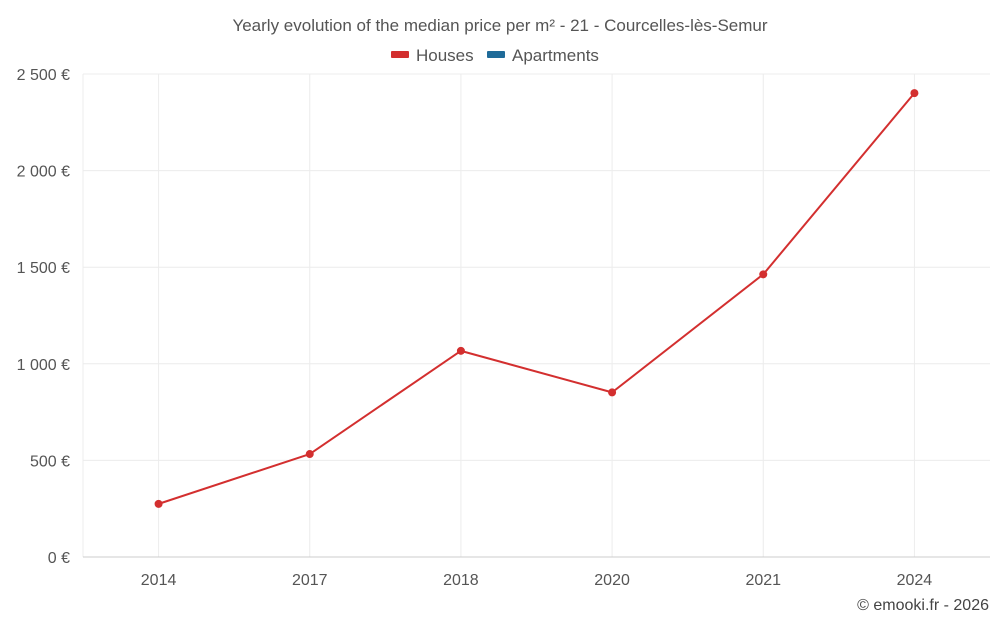  I want to click on legend-item-apartments: Apartments, so click(543, 55).